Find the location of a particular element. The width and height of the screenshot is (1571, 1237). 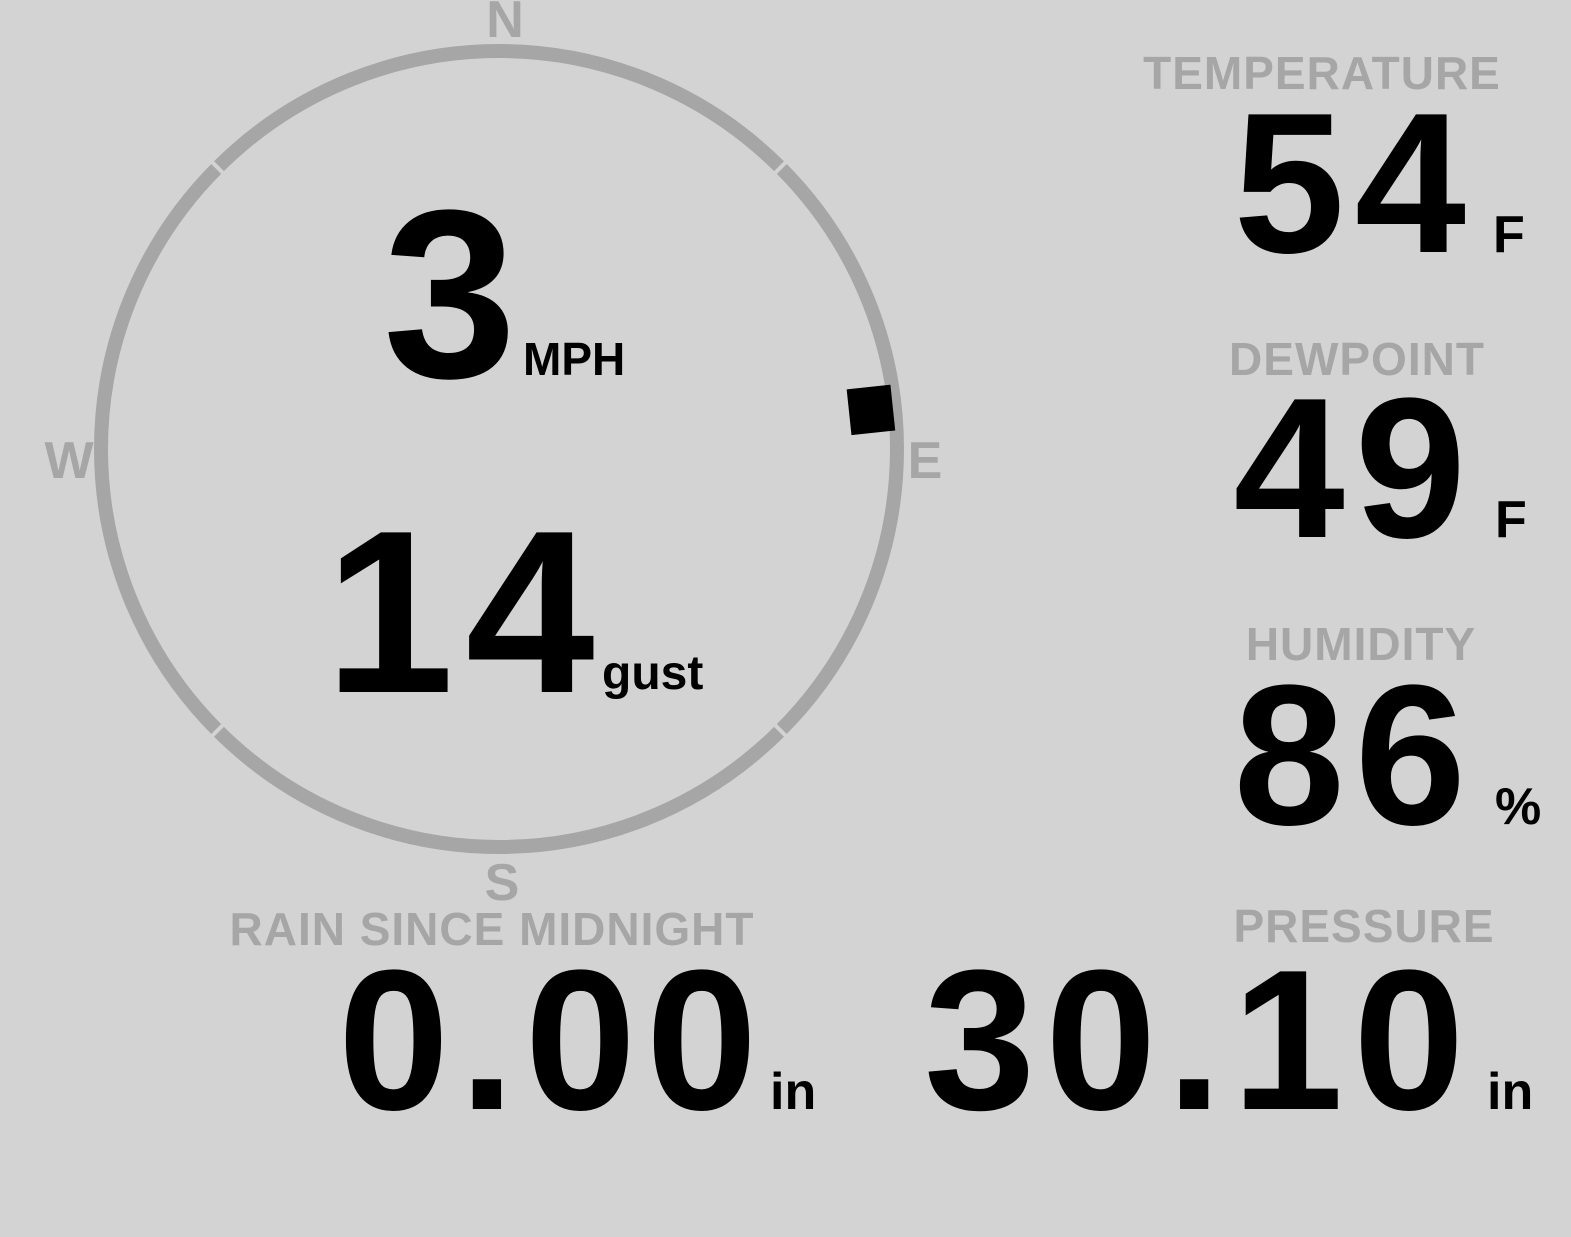

rain-since-midnight-unit: in is located at coordinates (793, 1092).